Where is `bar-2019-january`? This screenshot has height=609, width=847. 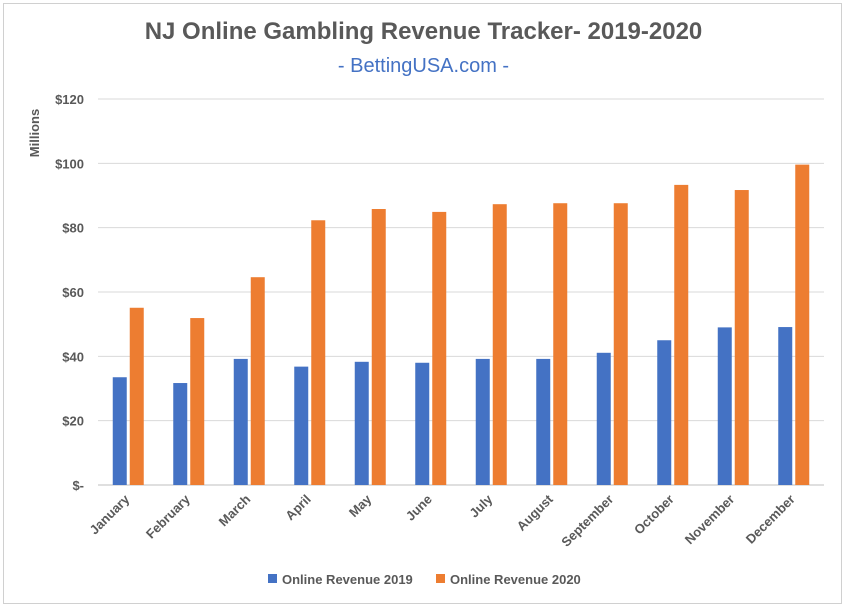 bar-2019-january is located at coordinates (119, 431).